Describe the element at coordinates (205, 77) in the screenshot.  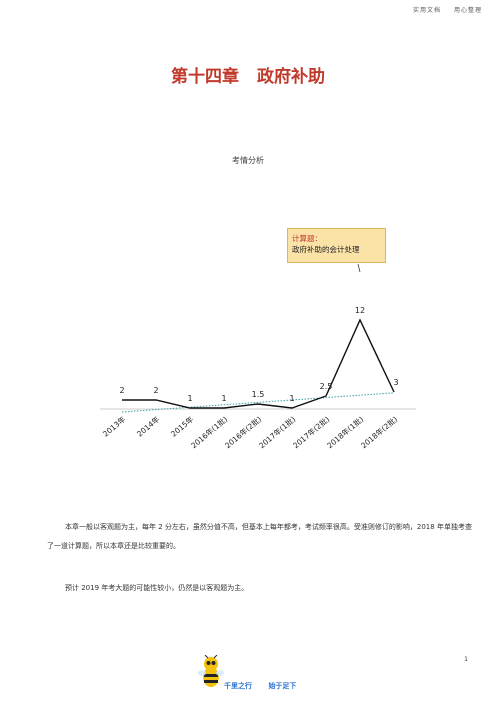
I see `chapter-number: 第十四章` at that location.